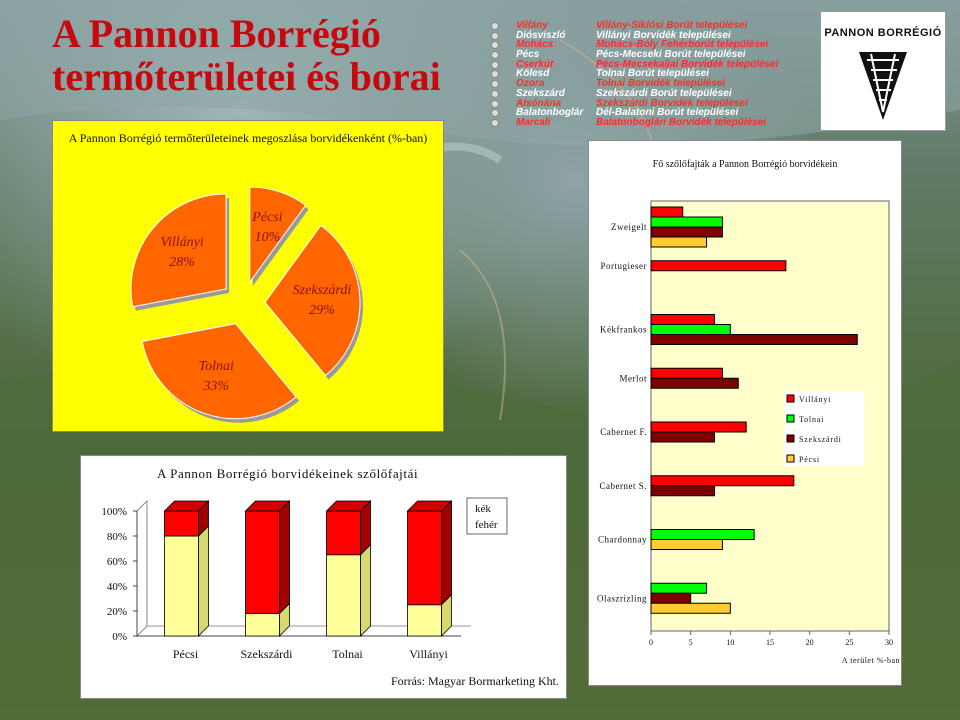 The width and height of the screenshot is (960, 720). What do you see at coordinates (809, 459) in the screenshot?
I see `legend-label: Pécsi` at bounding box center [809, 459].